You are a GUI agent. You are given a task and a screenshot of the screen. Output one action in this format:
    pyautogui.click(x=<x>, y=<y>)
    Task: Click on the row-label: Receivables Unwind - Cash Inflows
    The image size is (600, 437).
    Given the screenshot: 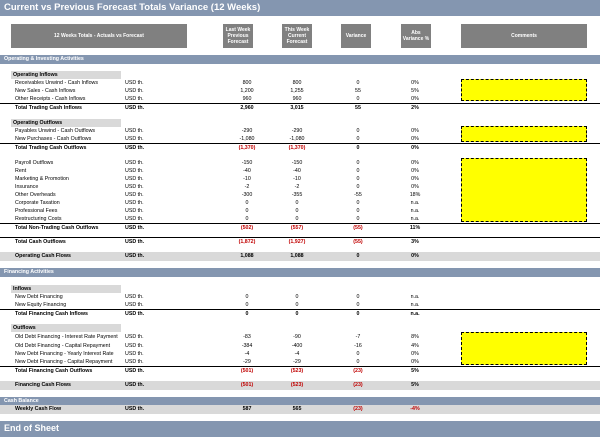 What is the action you would take?
    pyautogui.click(x=57, y=83)
    